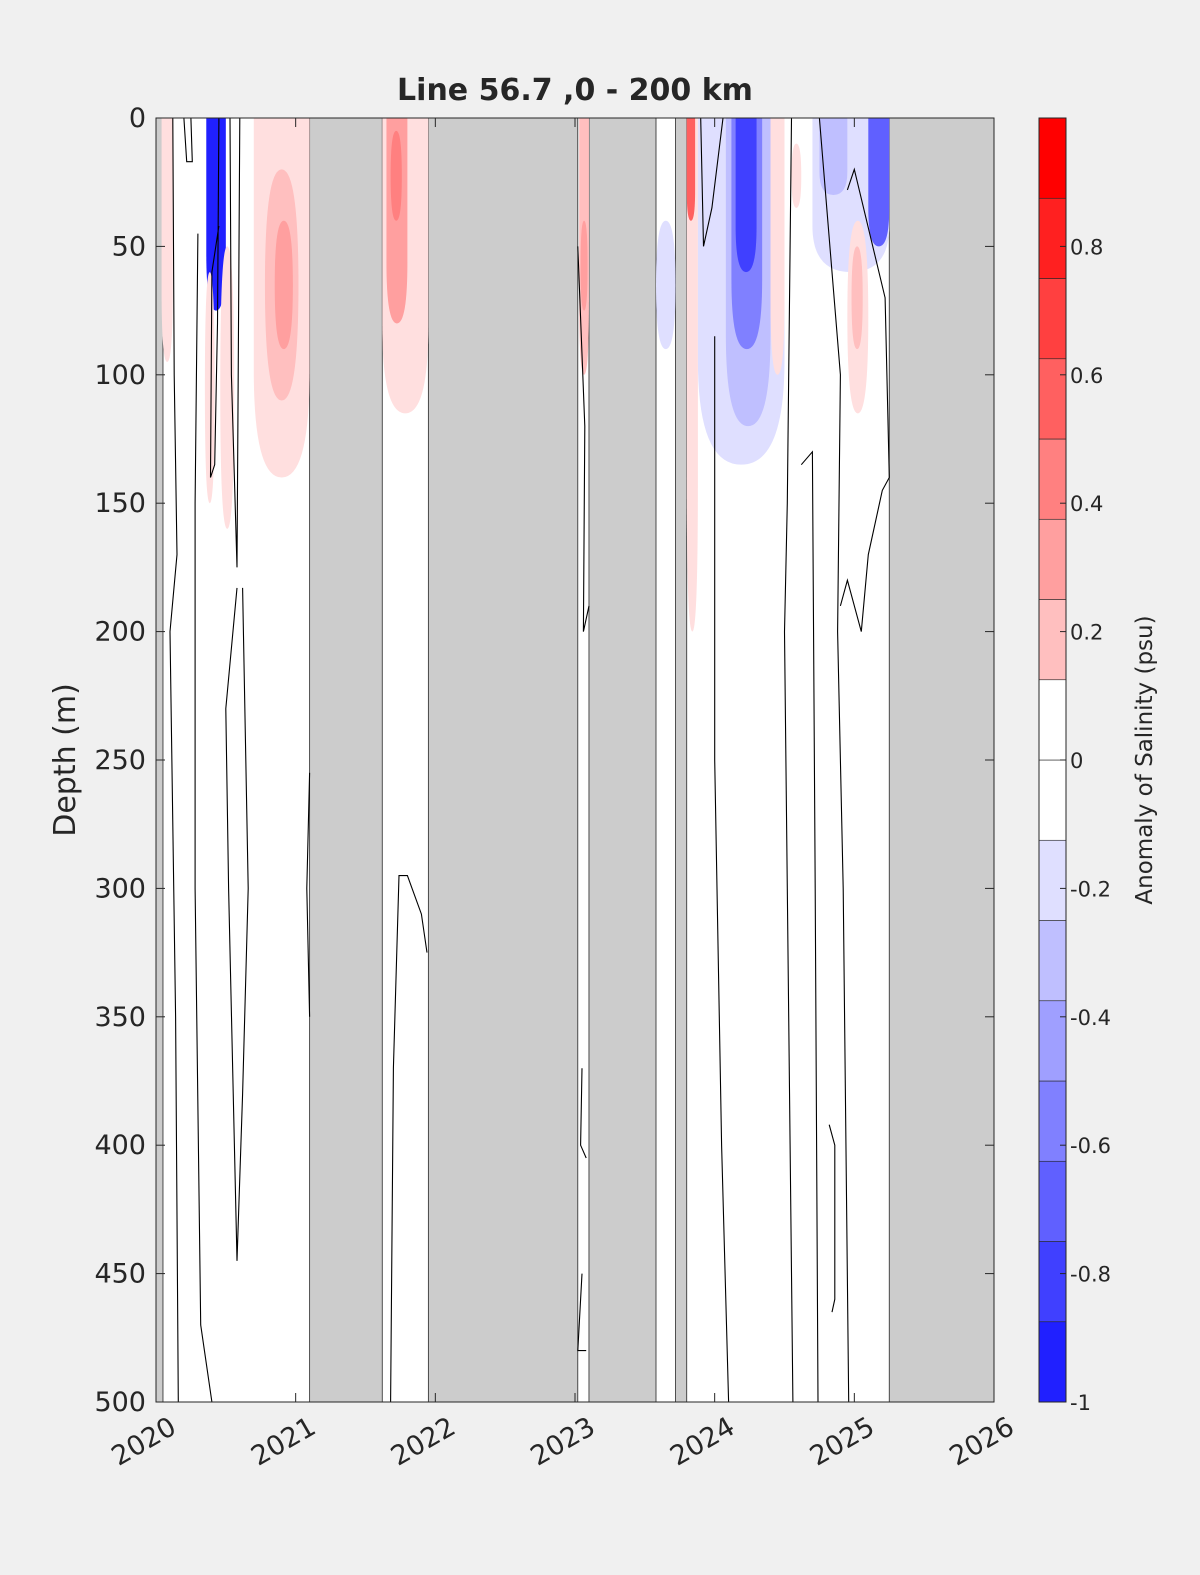 The width and height of the screenshot is (1200, 1575). What do you see at coordinates (129, 246) in the screenshot?
I see `y-tick-label-1: 50` at bounding box center [129, 246].